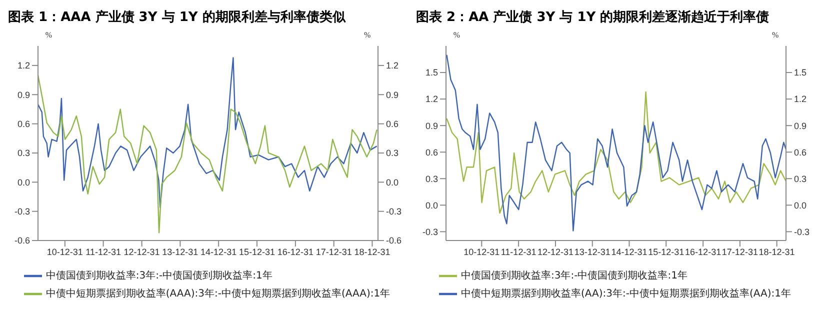 This screenshot has width=831, height=321. What do you see at coordinates (22, 241) in the screenshot?
I see `y-tick-label: -0.6` at bounding box center [22, 241].